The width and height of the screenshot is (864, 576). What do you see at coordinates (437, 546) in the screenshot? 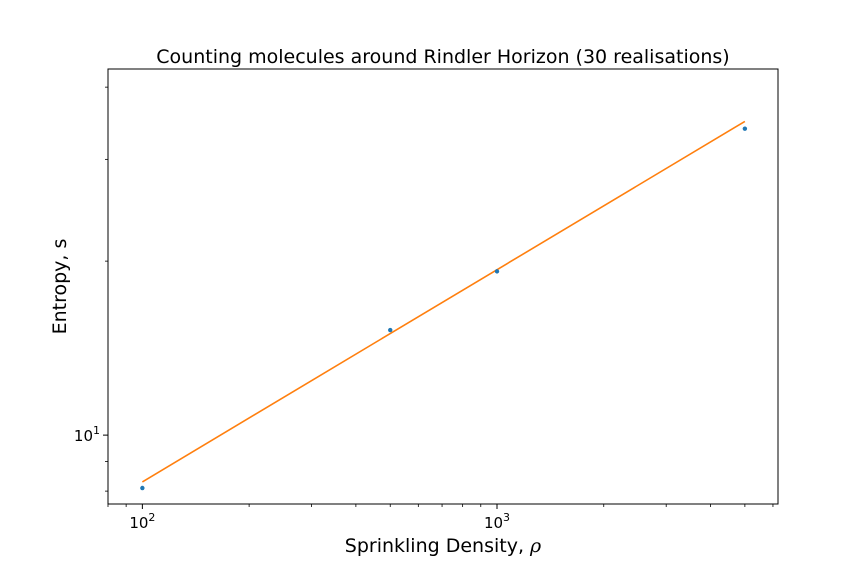
I see `x-axis-label-text: Sprinkling Density,` at bounding box center [437, 546].